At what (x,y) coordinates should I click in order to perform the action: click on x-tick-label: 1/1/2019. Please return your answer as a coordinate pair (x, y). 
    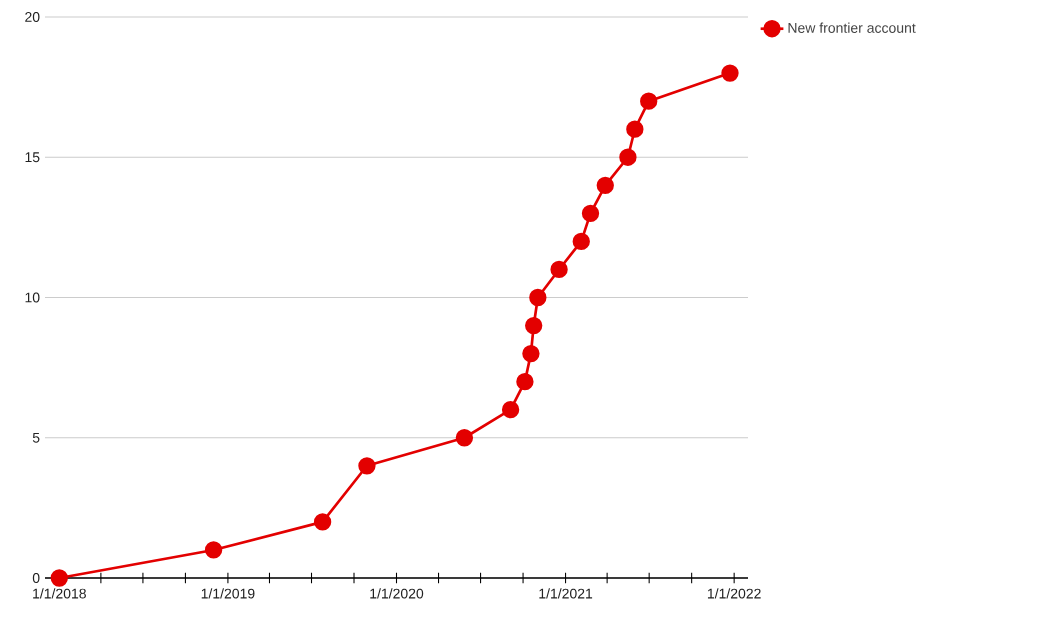
    Looking at the image, I should click on (228, 593).